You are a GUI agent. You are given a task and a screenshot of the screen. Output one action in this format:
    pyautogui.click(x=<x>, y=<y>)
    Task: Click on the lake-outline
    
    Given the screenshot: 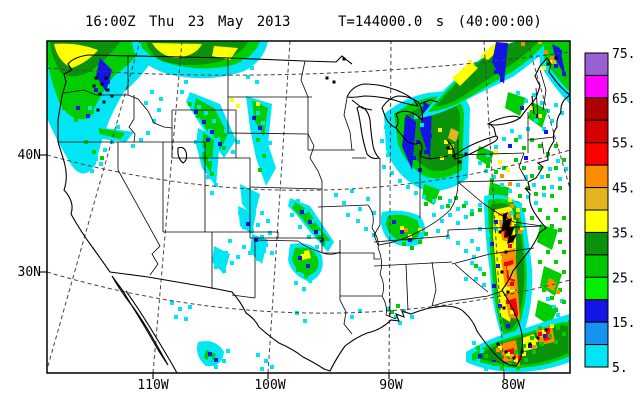 What is the action you would take?
    pyautogui.click(x=503, y=120)
    